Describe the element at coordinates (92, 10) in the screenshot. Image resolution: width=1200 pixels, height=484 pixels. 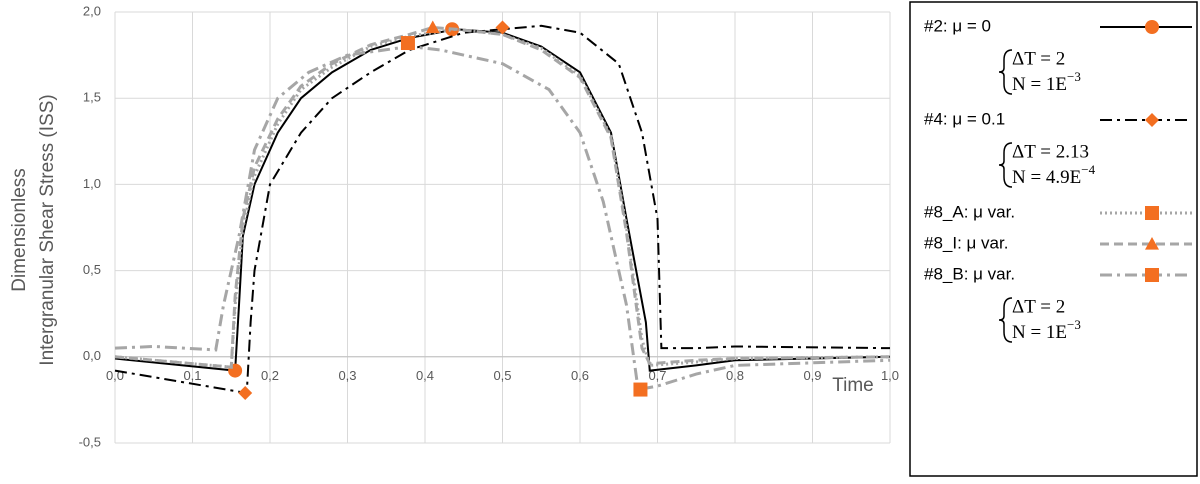
I see `y-tick-label: 2,0` at that location.